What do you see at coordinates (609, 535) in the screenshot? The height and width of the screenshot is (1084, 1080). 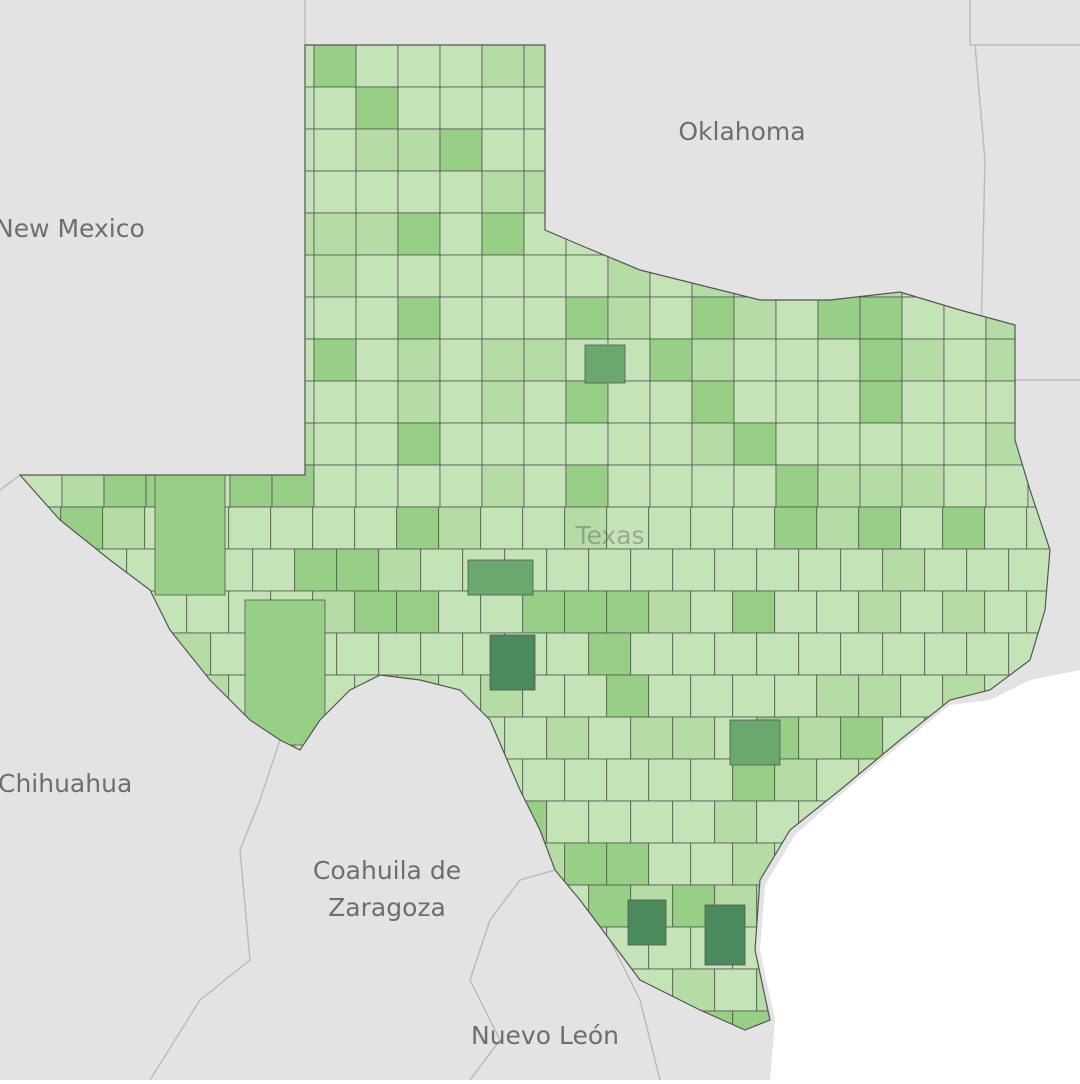 I see `state-label: Texas` at bounding box center [609, 535].